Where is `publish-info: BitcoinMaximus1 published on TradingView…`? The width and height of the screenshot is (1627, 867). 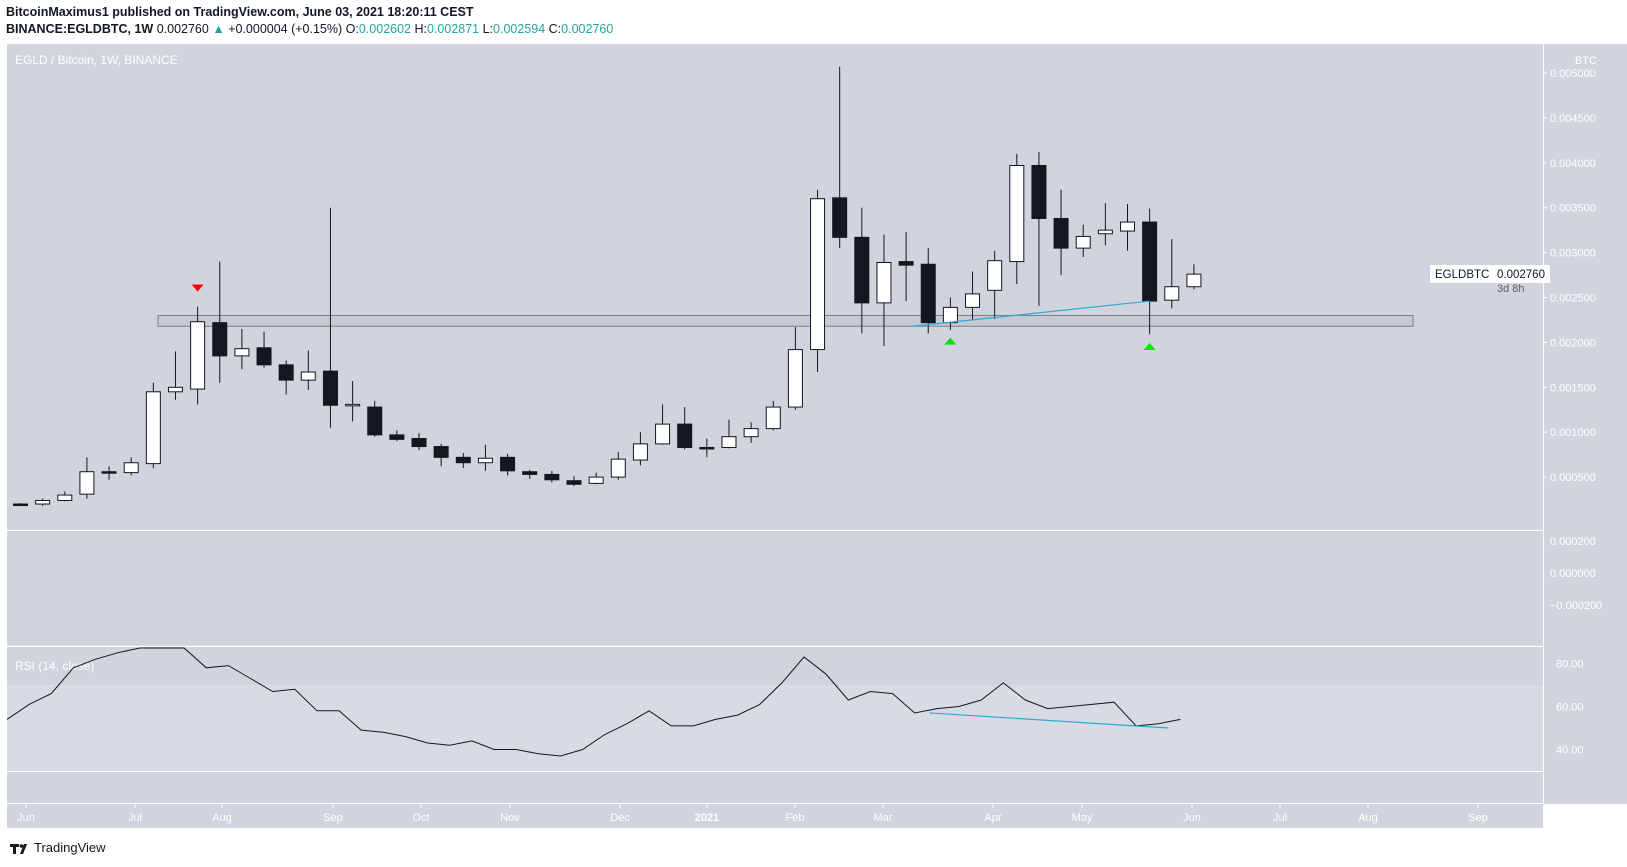 publish-info: BitcoinMaximus1 published on TradingView… is located at coordinates (240, 12).